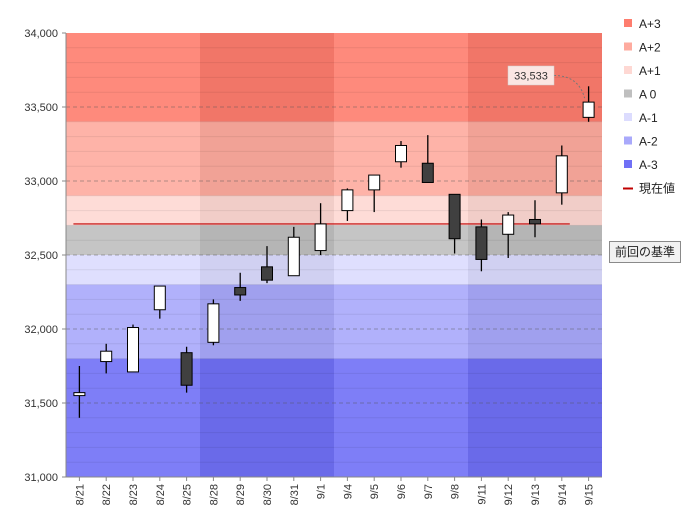  What do you see at coordinates (41, 182) in the screenshot?
I see `y-tick-label: 33,000` at bounding box center [41, 182].